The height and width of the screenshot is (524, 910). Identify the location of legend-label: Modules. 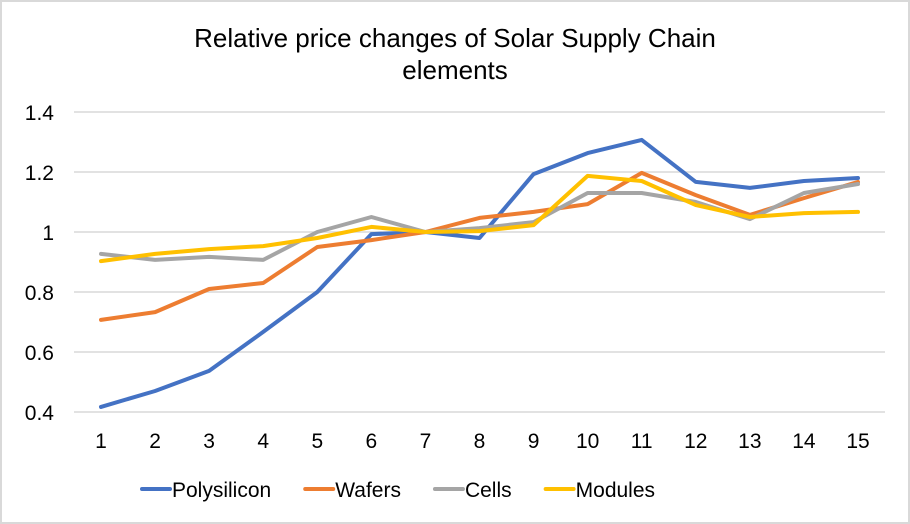
(615, 490).